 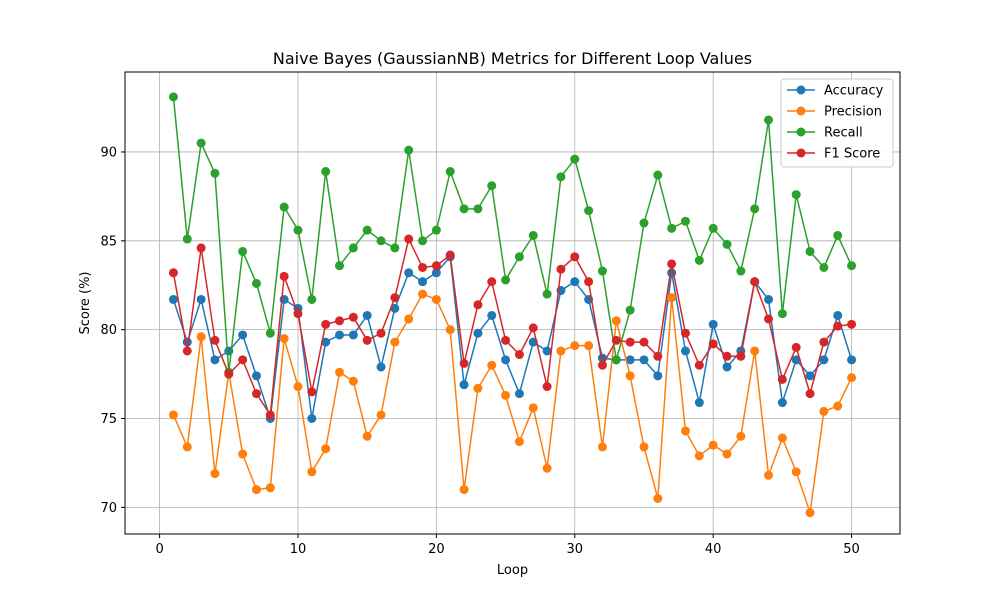 What do you see at coordinates (853, 112) in the screenshot?
I see `legend-label: Precision` at bounding box center [853, 112].